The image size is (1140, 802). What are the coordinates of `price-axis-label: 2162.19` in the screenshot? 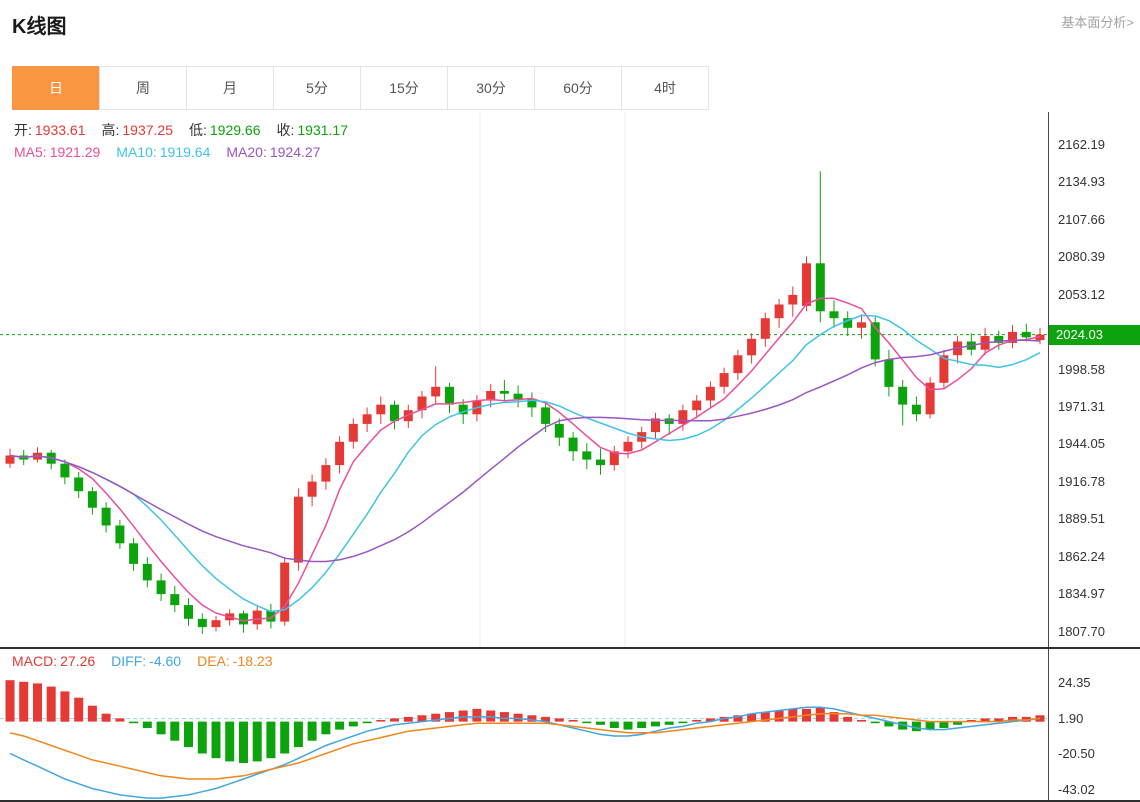 It's located at (1081, 144).